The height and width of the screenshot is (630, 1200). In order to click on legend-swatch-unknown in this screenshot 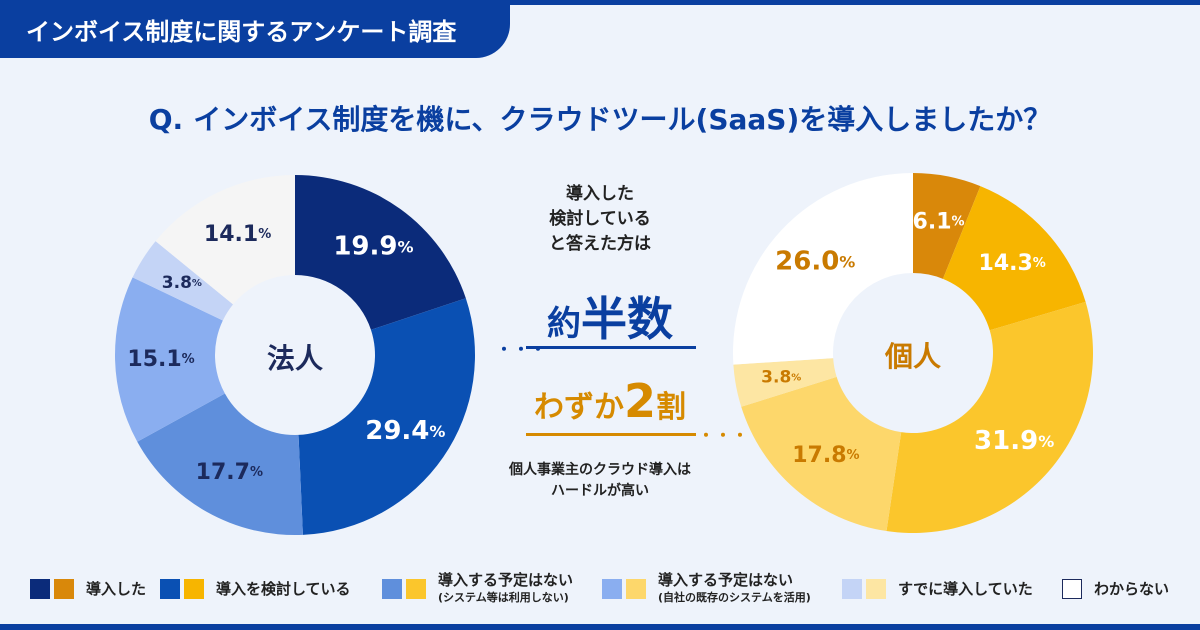, I will do `click(1072, 589)`.